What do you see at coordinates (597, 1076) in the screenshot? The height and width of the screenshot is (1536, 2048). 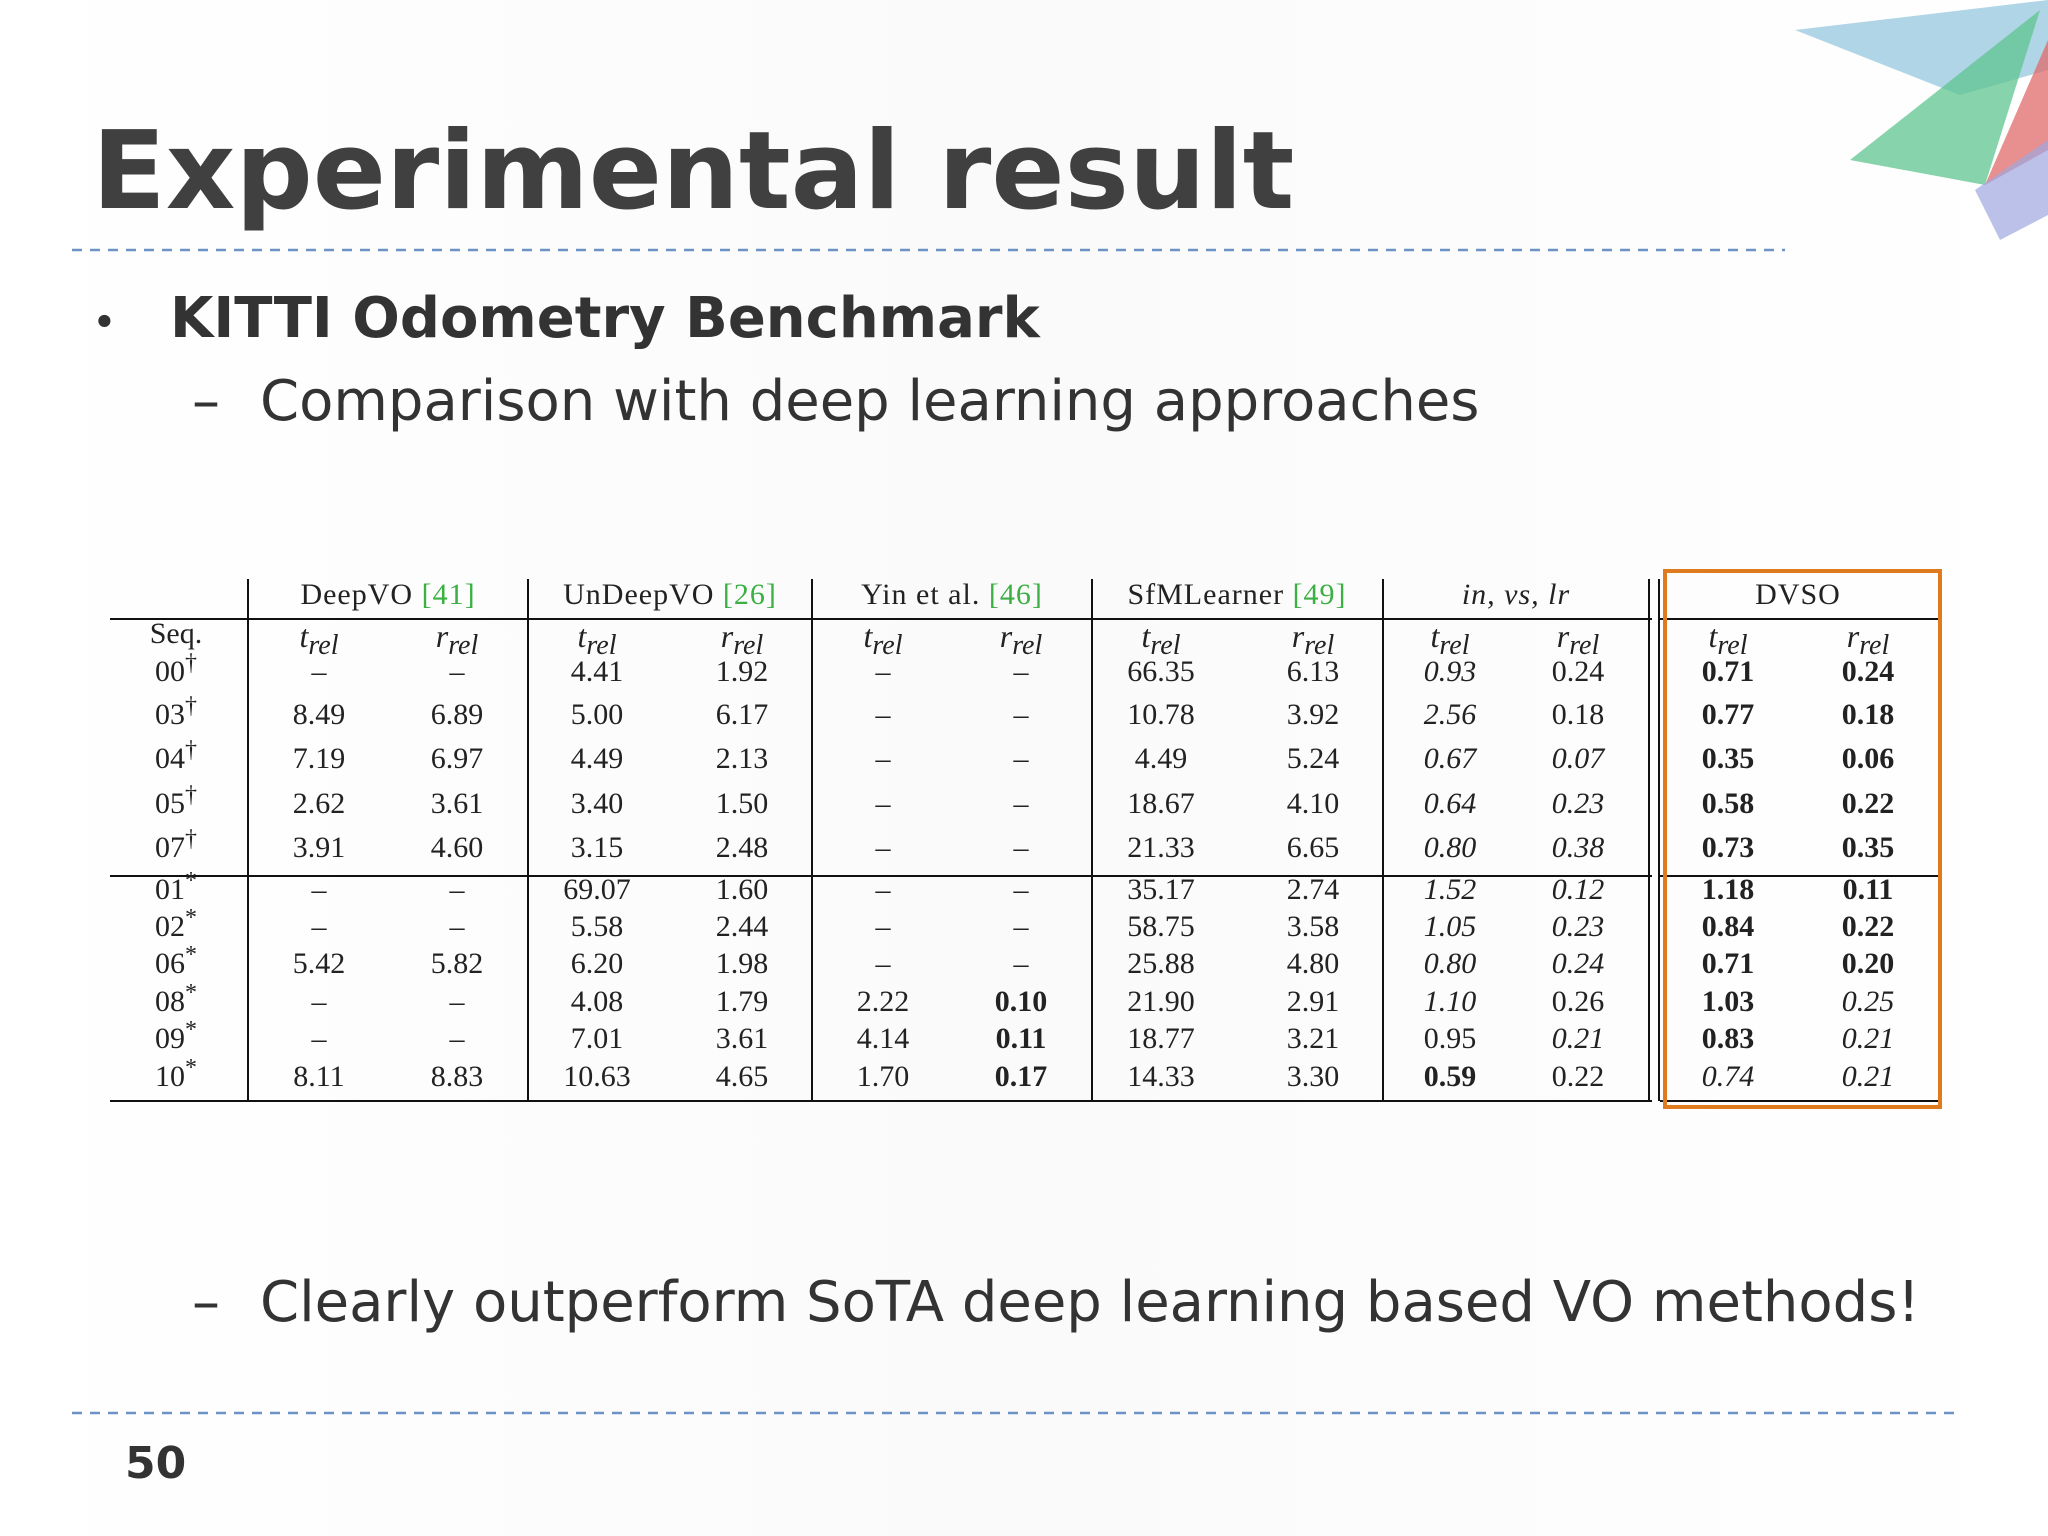 I see `table-cell: 10.63` at bounding box center [597, 1076].